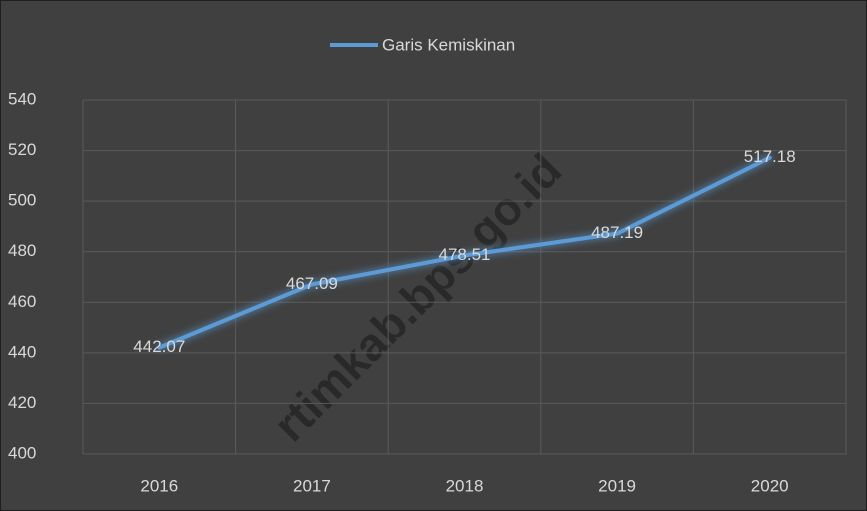 This screenshot has width=867, height=511. What do you see at coordinates (465, 485) in the screenshot?
I see `x-tick-label: 2018` at bounding box center [465, 485].